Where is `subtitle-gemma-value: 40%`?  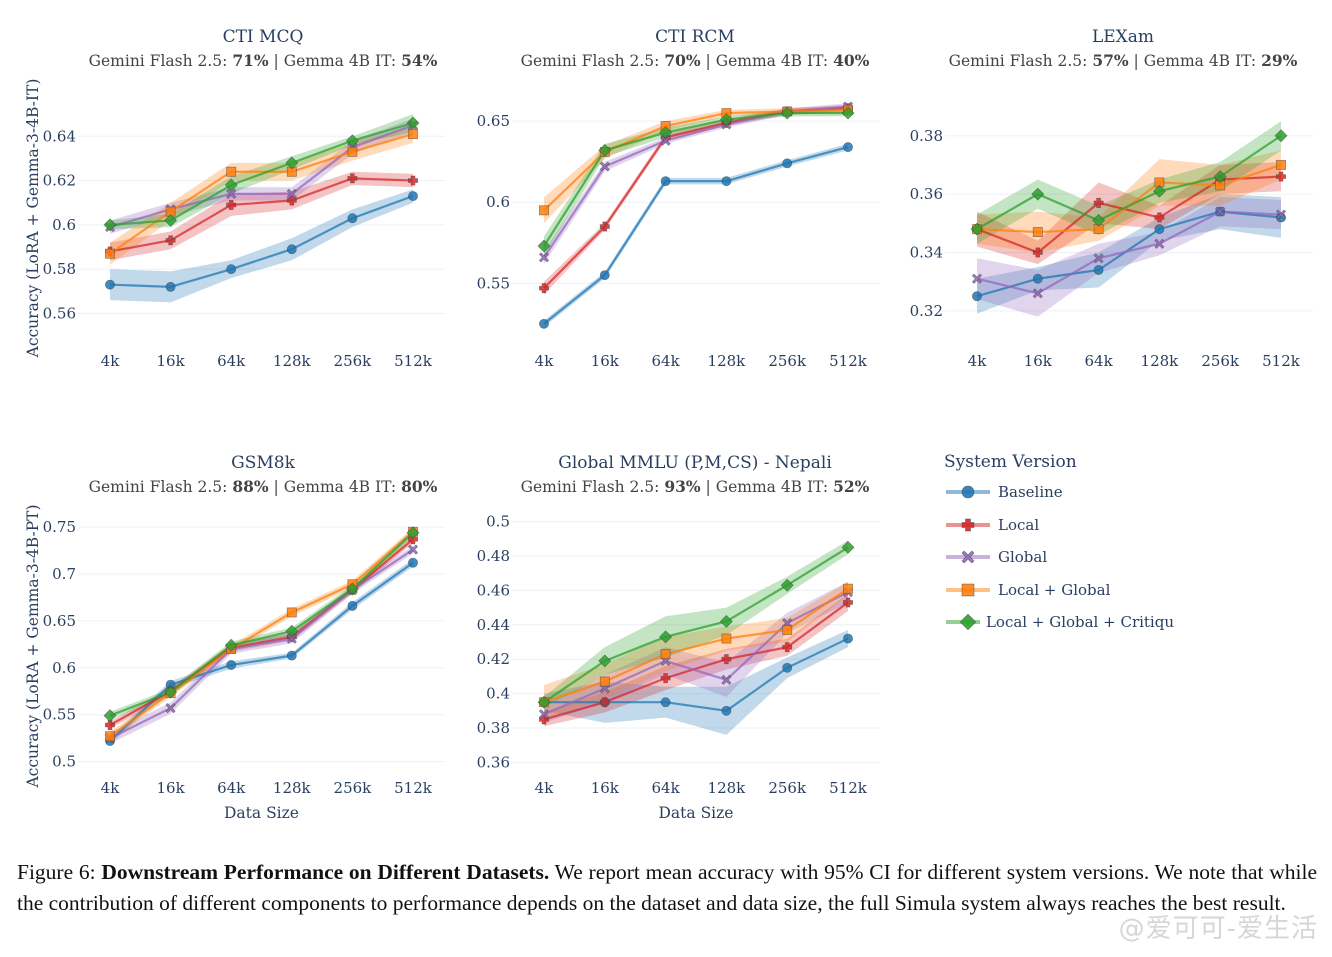
subtitle-gemma-value: 40% is located at coordinates (851, 60).